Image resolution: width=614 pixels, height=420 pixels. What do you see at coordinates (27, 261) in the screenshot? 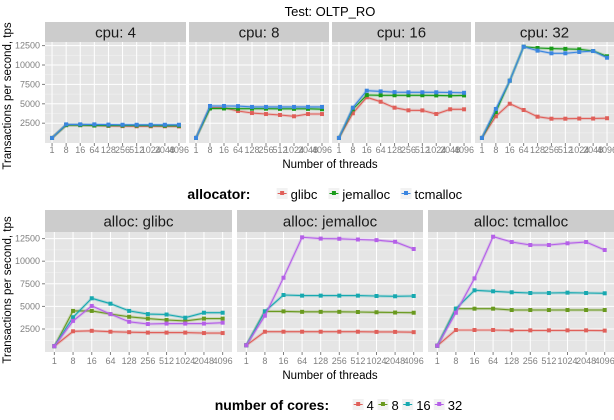
I see `y-tick-label: 10000` at bounding box center [27, 261].